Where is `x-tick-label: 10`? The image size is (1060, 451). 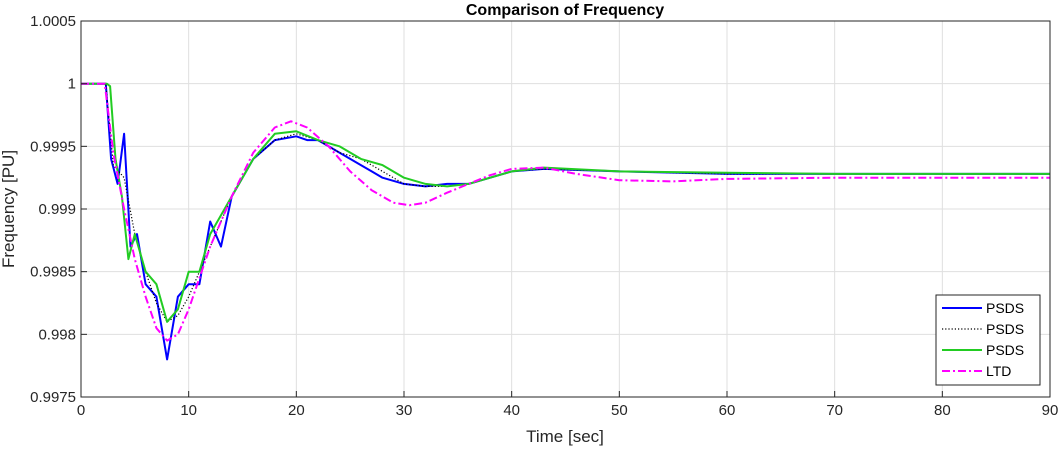 x-tick-label: 10 is located at coordinates (188, 410).